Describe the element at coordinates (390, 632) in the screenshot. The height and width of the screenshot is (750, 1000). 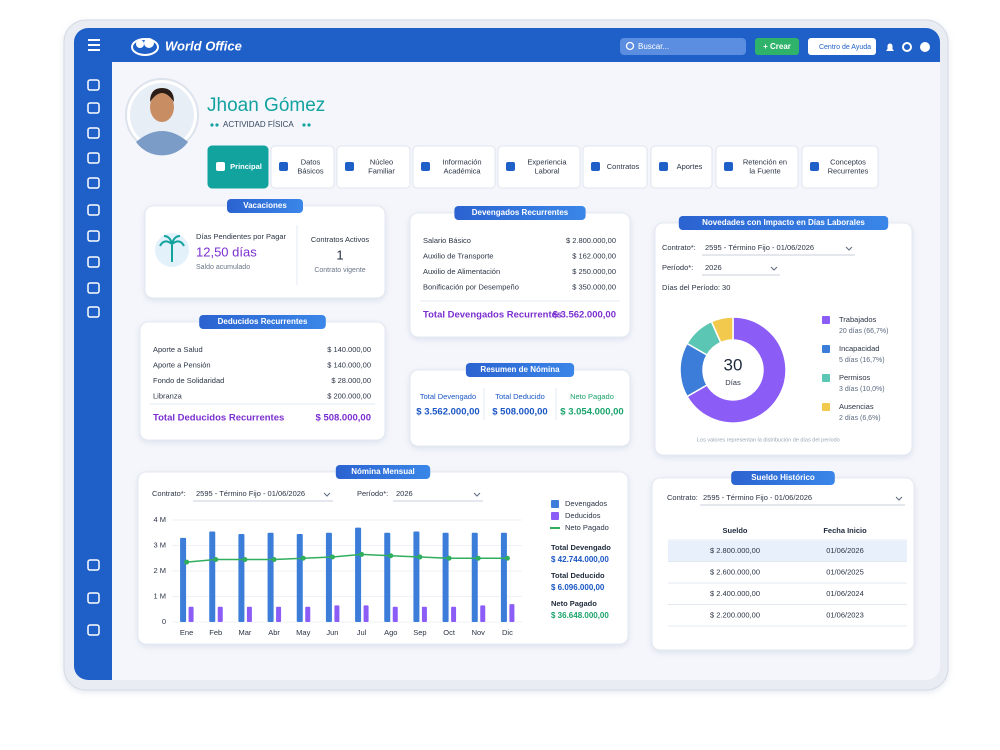
I see `x-tick-label: Ago` at that location.